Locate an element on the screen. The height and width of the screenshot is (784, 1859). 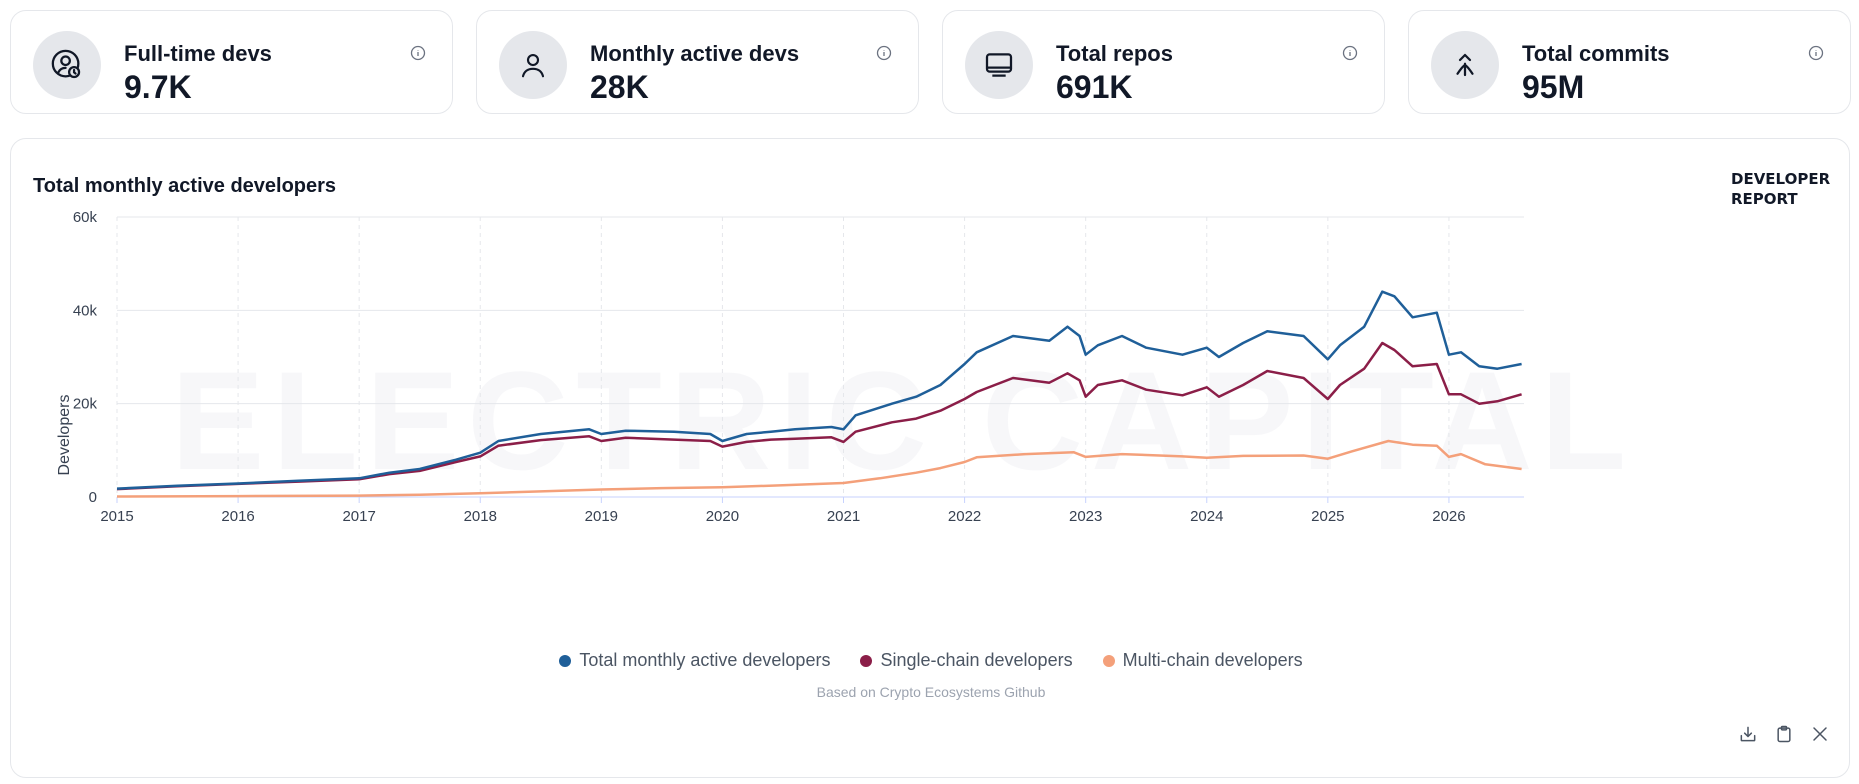
download-button is located at coordinates (1748, 734).